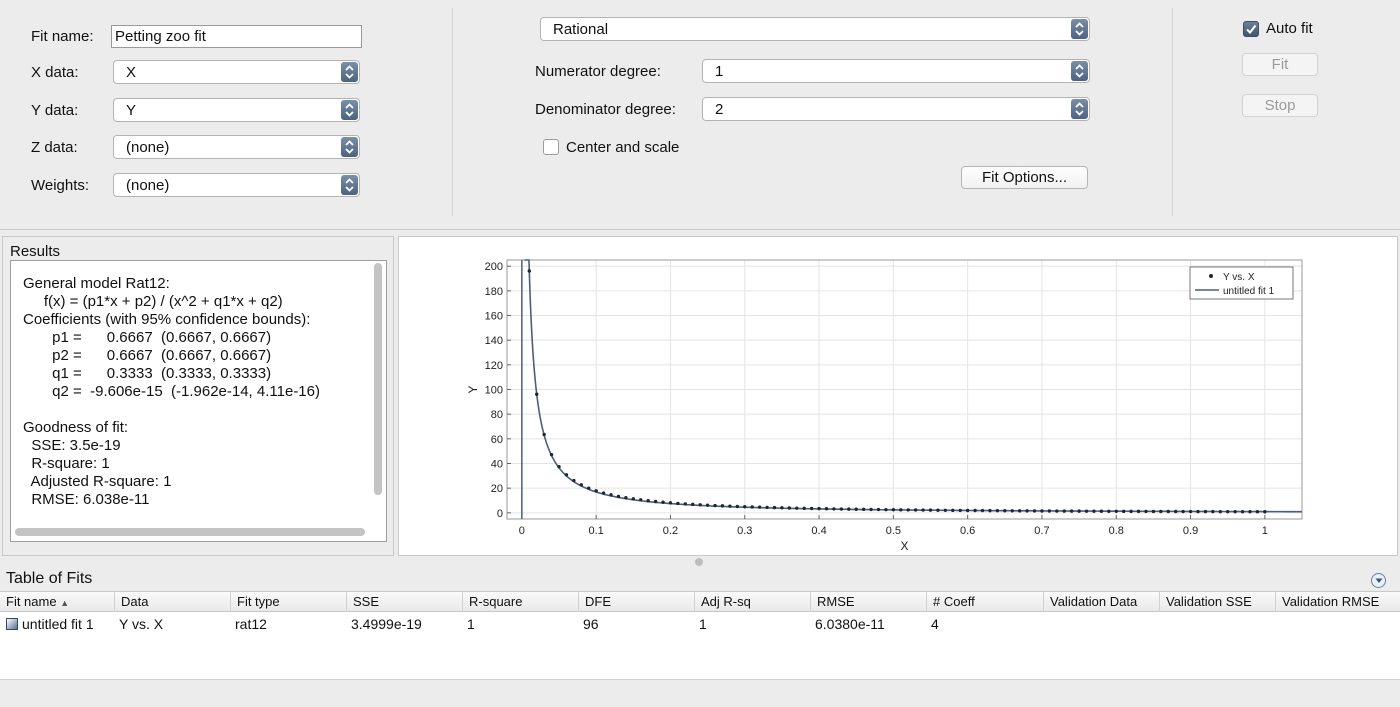 The height and width of the screenshot is (707, 1400). I want to click on x-tick-label: 0.4, so click(818, 531).